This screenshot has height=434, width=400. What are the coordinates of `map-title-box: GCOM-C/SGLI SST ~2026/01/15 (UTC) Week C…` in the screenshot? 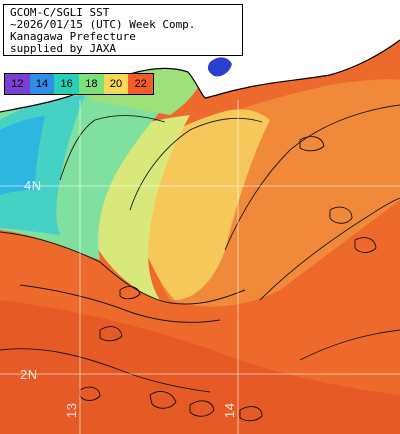 It's located at (123, 30).